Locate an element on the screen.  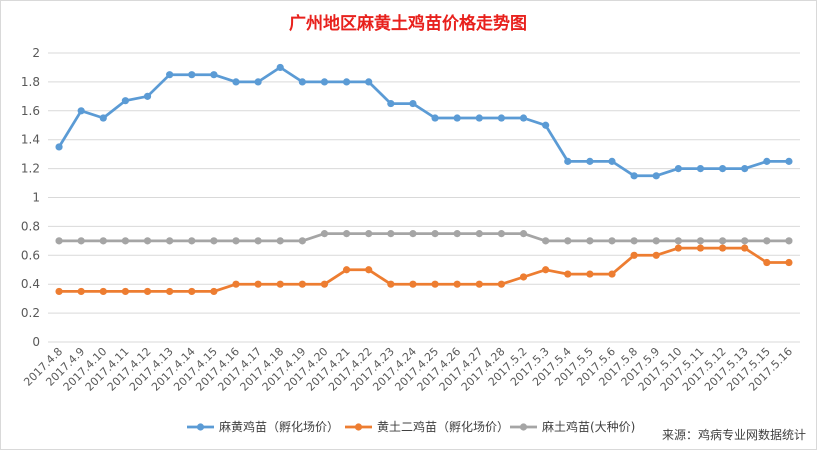
y-tick-label: 1.6 is located at coordinates (30, 111).